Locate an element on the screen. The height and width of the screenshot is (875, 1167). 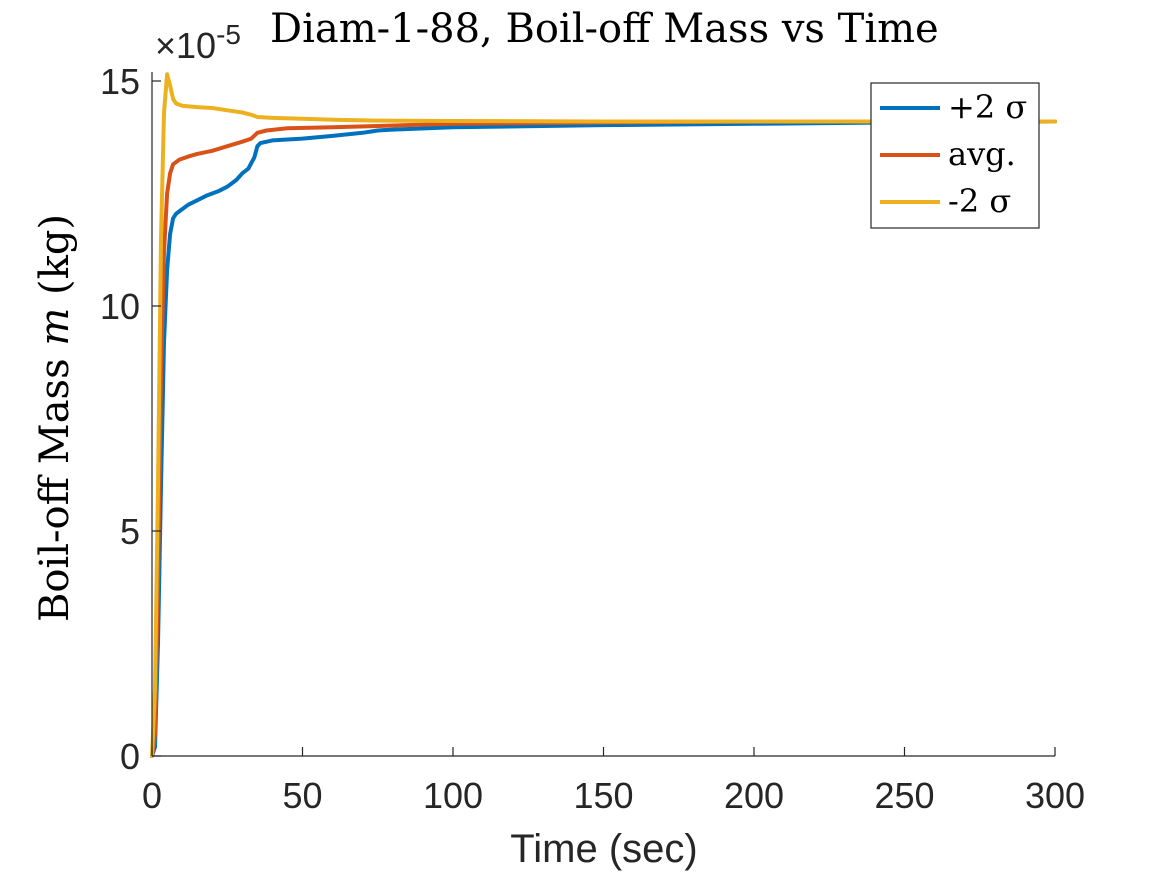
legend-label-plus2sigma: +2 σ is located at coordinates (987, 107).